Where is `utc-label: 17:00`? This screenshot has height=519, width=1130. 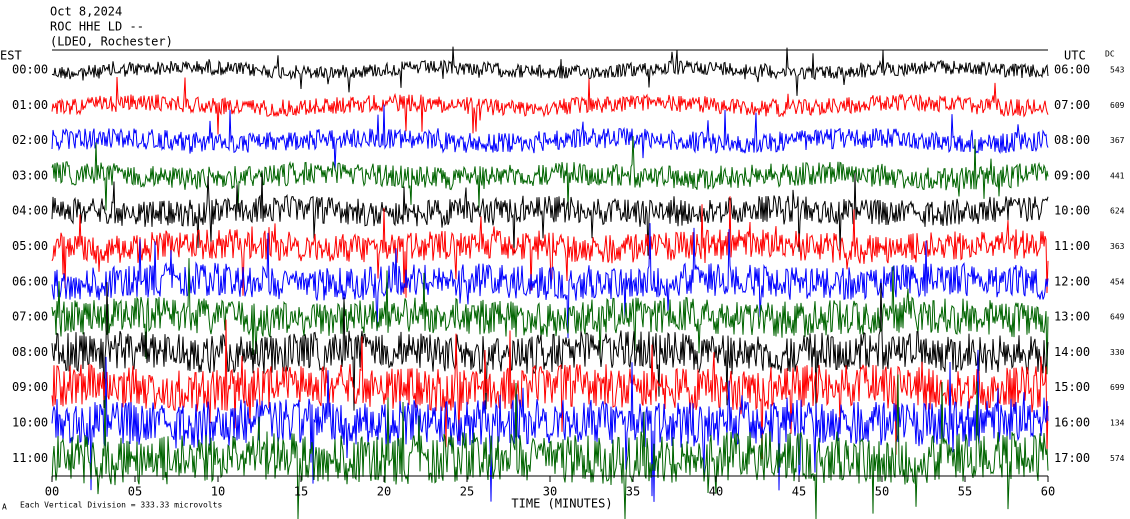 utc-label: 17:00 is located at coordinates (1072, 458).